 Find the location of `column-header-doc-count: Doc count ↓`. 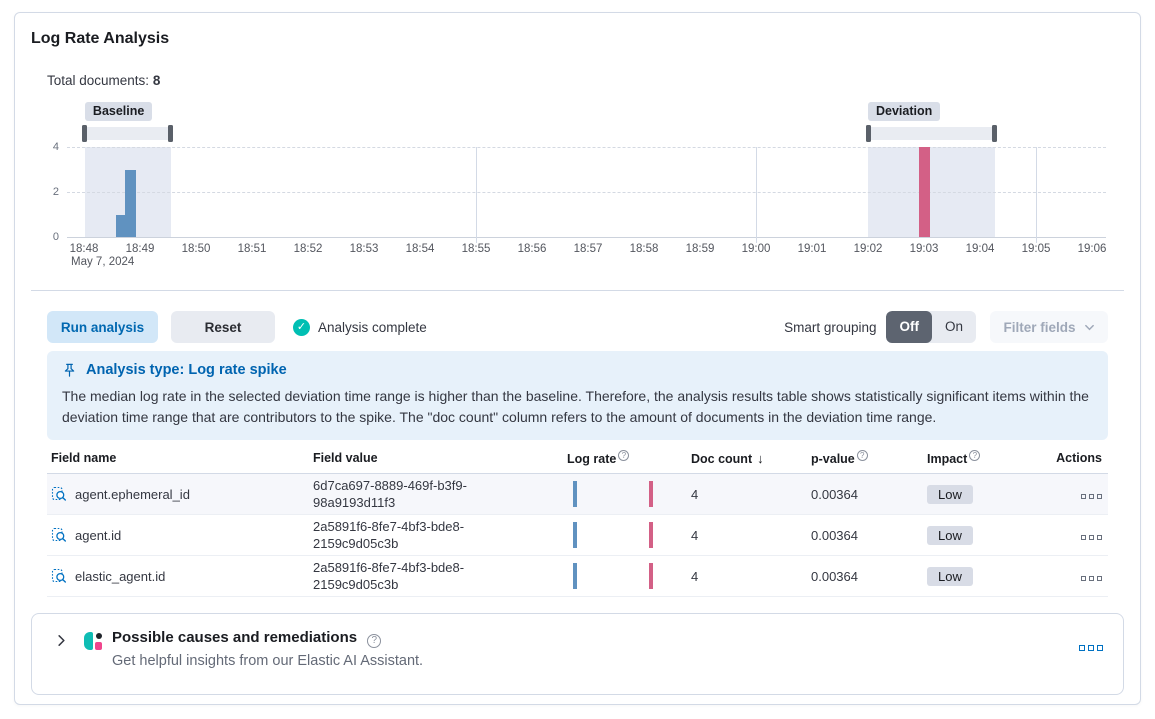

column-header-doc-count: Doc count ↓ is located at coordinates (727, 458).